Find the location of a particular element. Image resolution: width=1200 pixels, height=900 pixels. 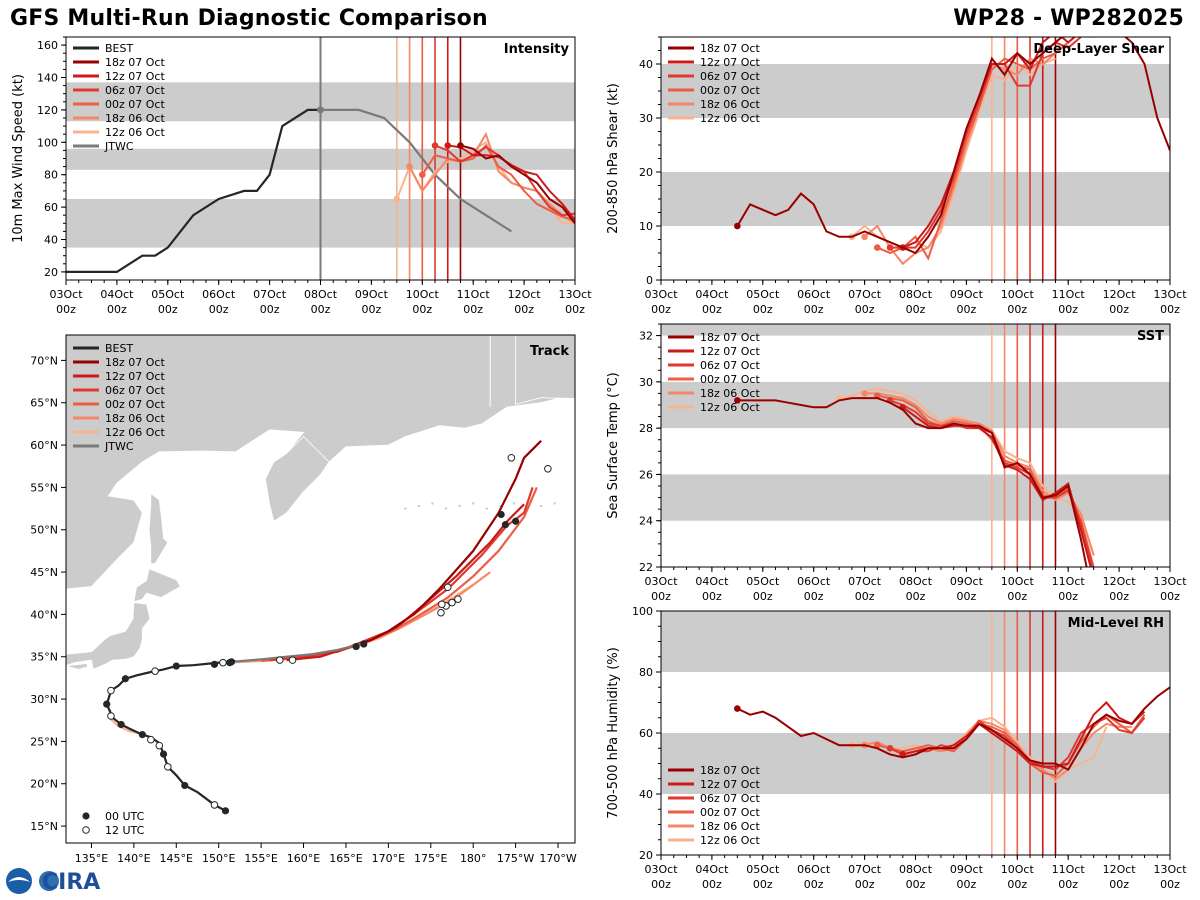

x-tick-label-date: 09Oct is located at coordinates (372, 294).